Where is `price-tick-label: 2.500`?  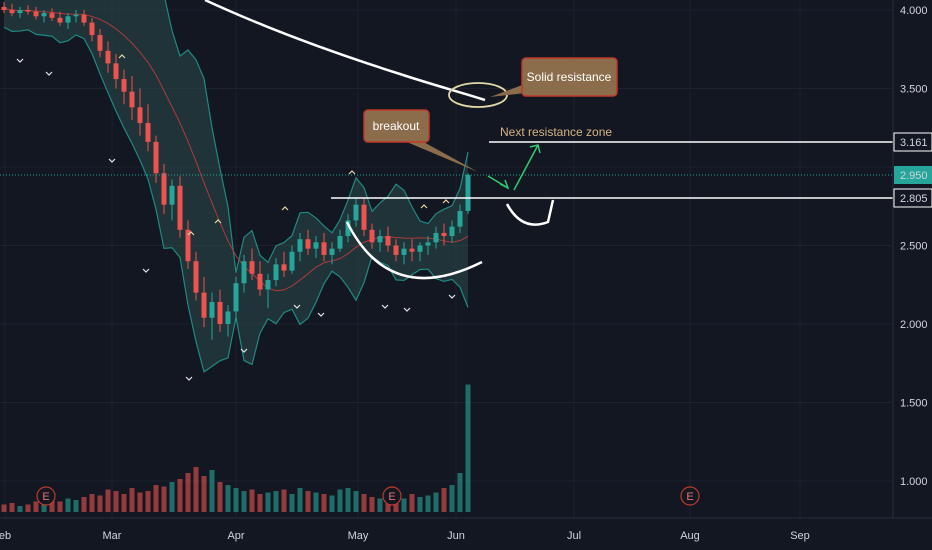 price-tick-label: 2.500 is located at coordinates (914, 247).